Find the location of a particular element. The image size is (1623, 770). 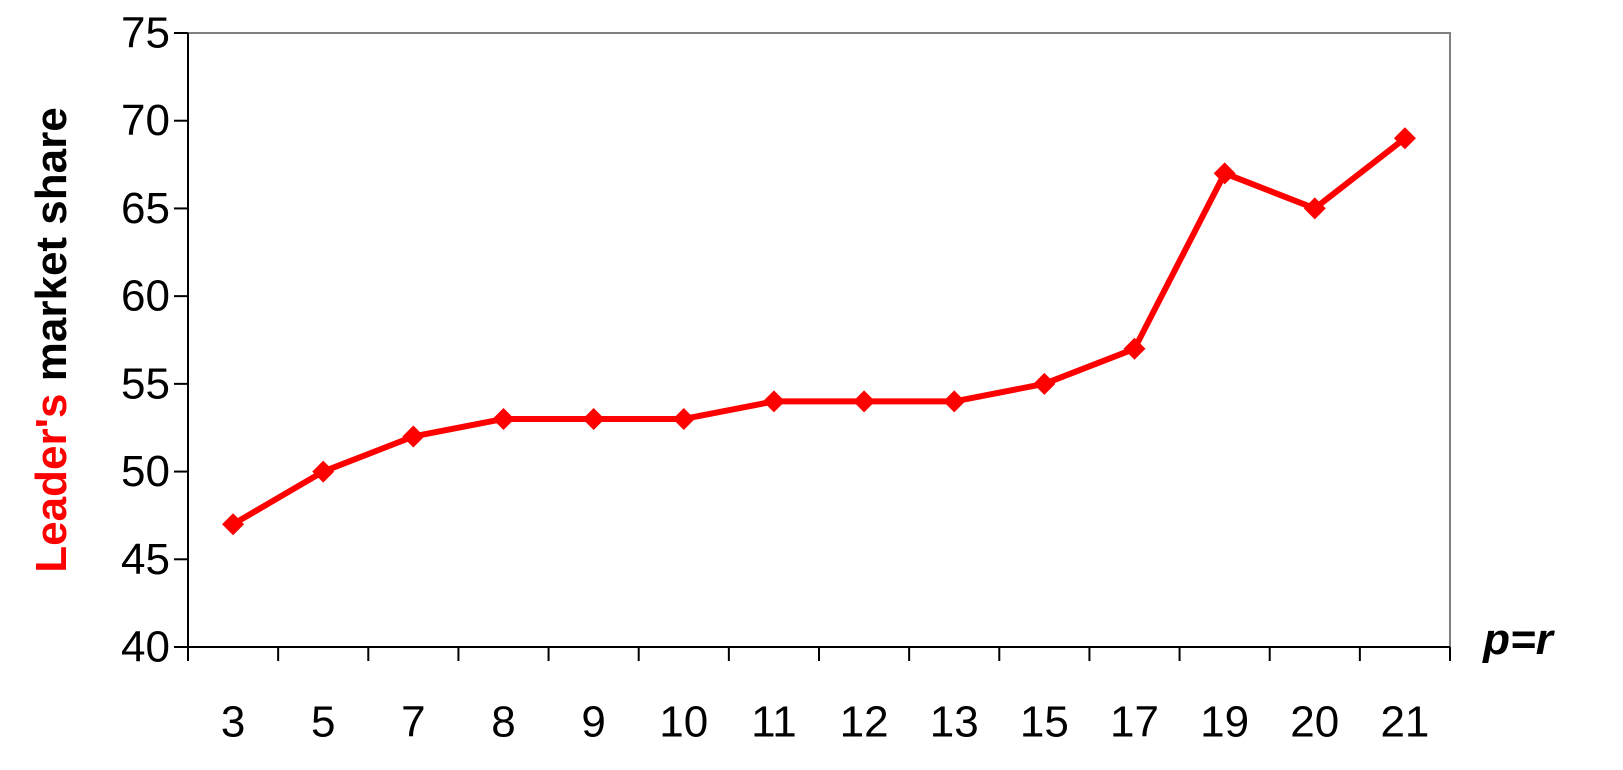

x-tick-label: 11 is located at coordinates (774, 722).